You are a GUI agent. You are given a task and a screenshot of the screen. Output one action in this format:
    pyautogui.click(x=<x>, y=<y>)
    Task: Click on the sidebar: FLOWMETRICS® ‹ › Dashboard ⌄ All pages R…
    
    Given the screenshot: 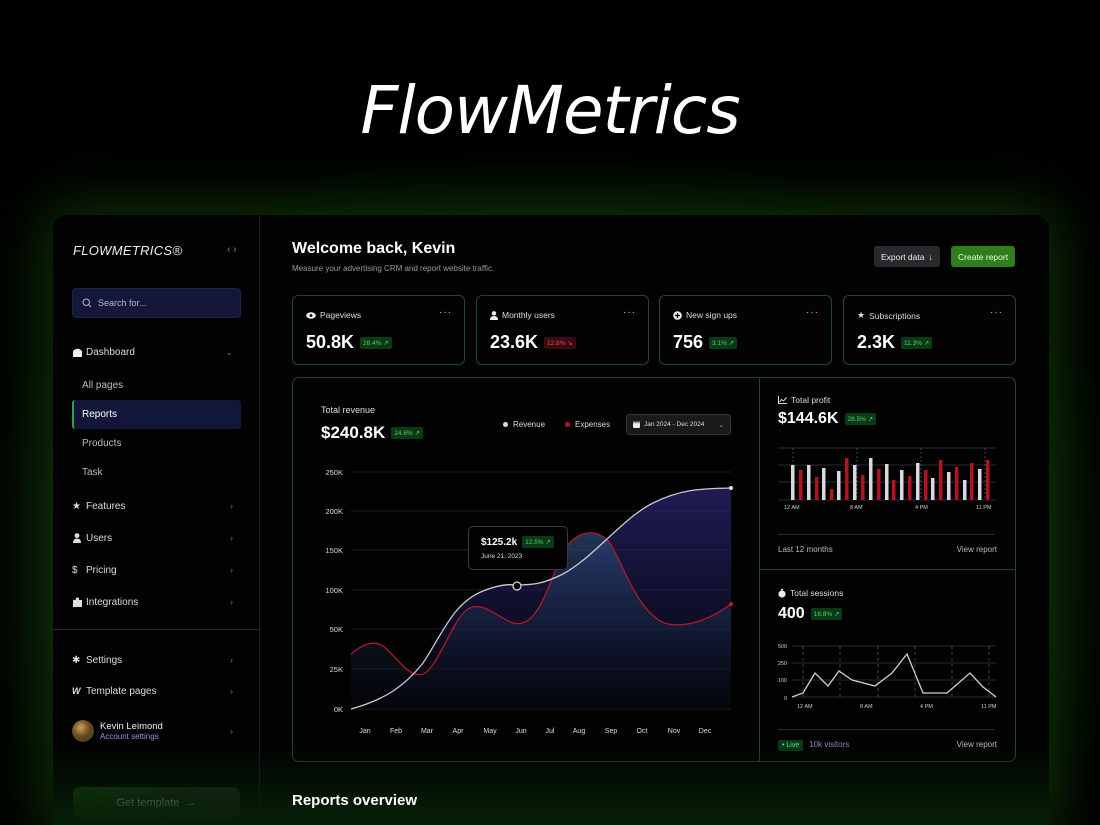 What is the action you would take?
    pyautogui.click(x=156, y=520)
    